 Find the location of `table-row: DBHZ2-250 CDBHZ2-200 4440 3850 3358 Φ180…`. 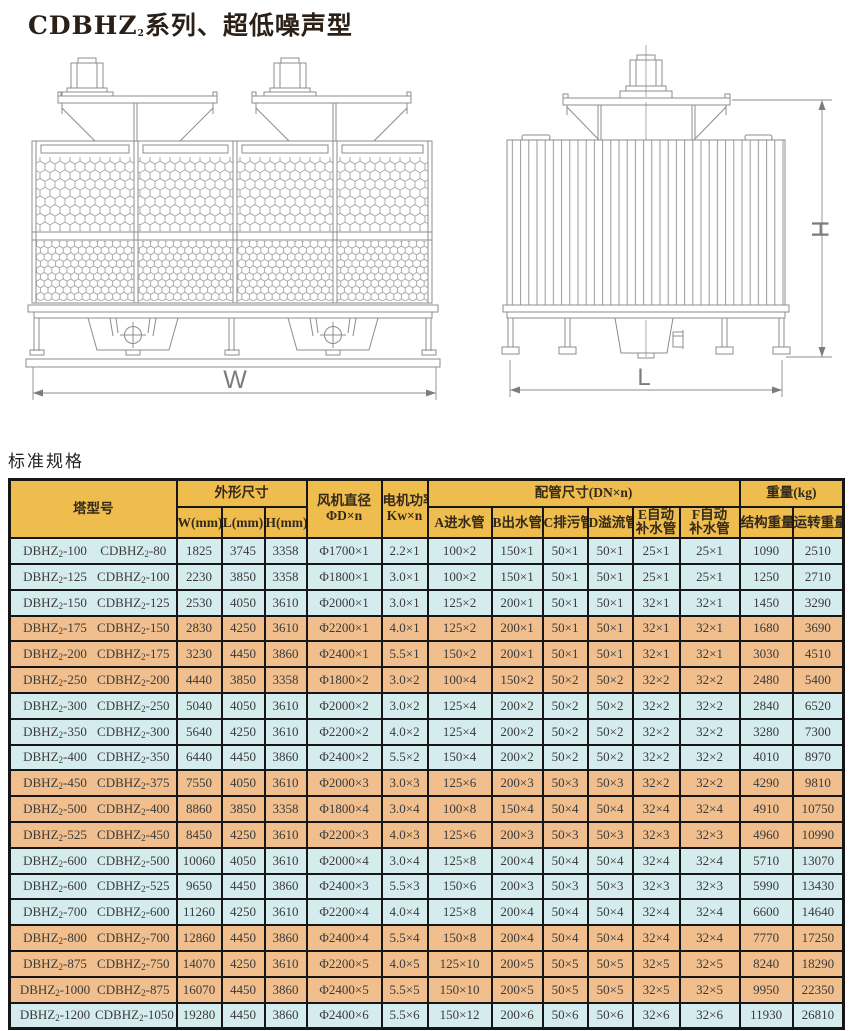

table-row: DBHZ2-250 CDBHZ2-200 4440 3850 3358 Φ180… is located at coordinates (426, 680).